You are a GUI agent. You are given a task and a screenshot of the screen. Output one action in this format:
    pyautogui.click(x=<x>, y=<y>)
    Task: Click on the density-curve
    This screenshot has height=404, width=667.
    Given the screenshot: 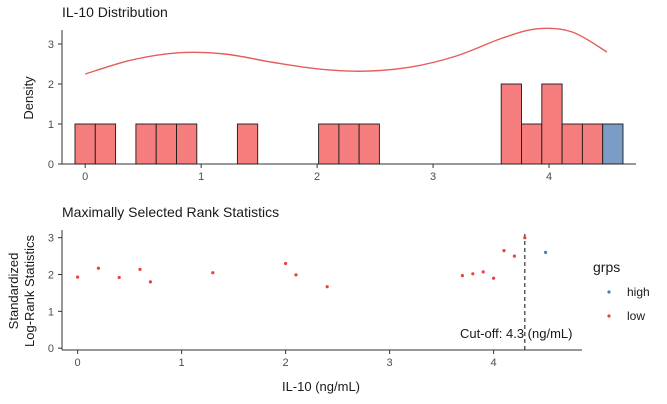 What is the action you would take?
    pyautogui.click(x=346, y=51)
    